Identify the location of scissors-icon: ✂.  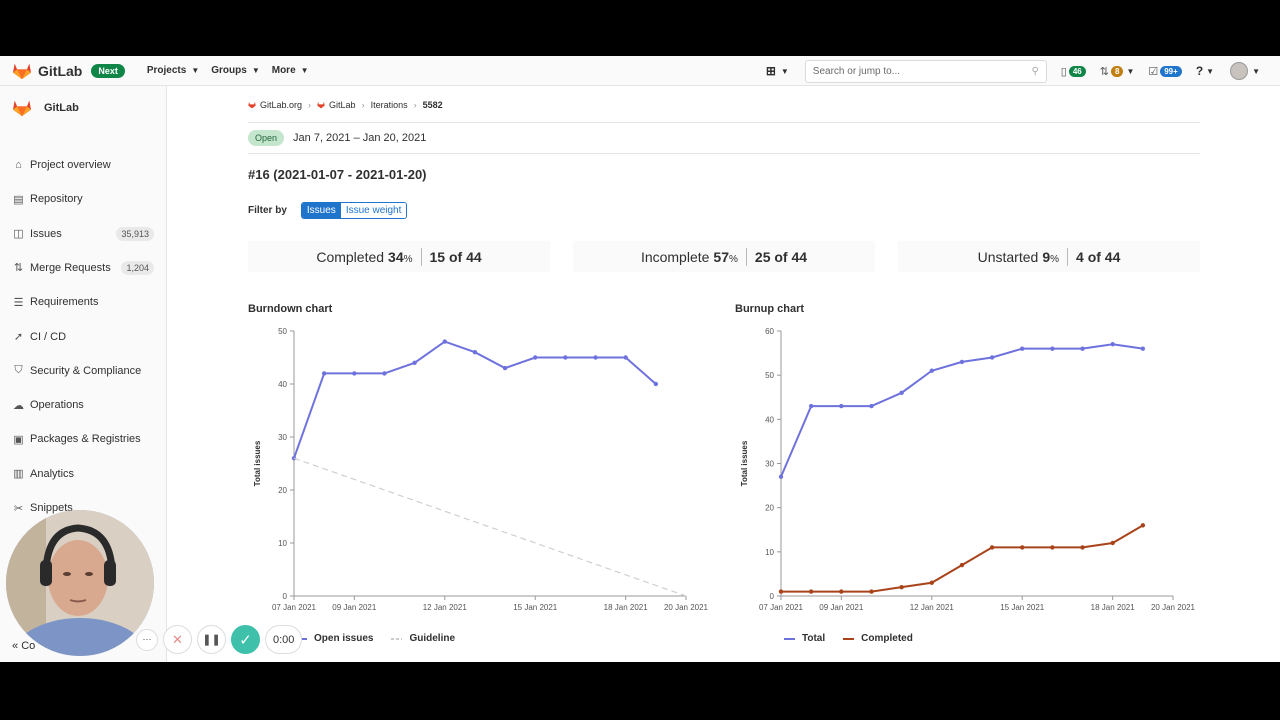
(18, 508).